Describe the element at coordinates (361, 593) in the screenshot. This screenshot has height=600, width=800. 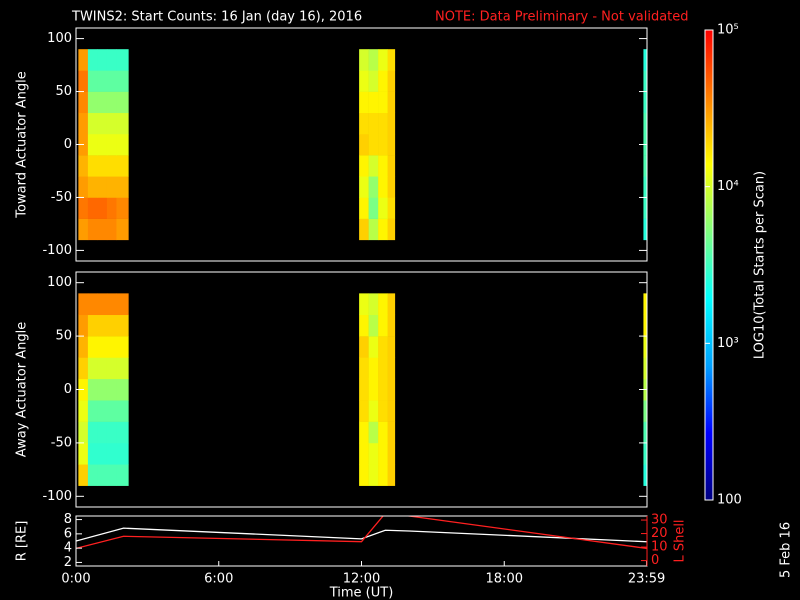
I see `x-axis-label: Time (UT)` at that location.